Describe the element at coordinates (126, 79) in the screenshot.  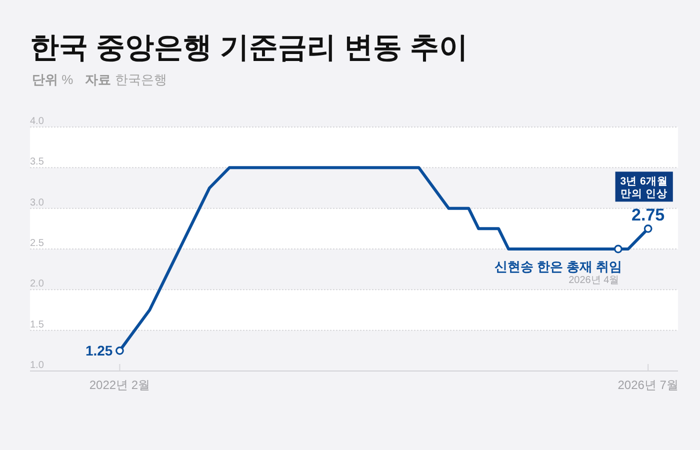
I see `text: 자료 한국은행` at that location.